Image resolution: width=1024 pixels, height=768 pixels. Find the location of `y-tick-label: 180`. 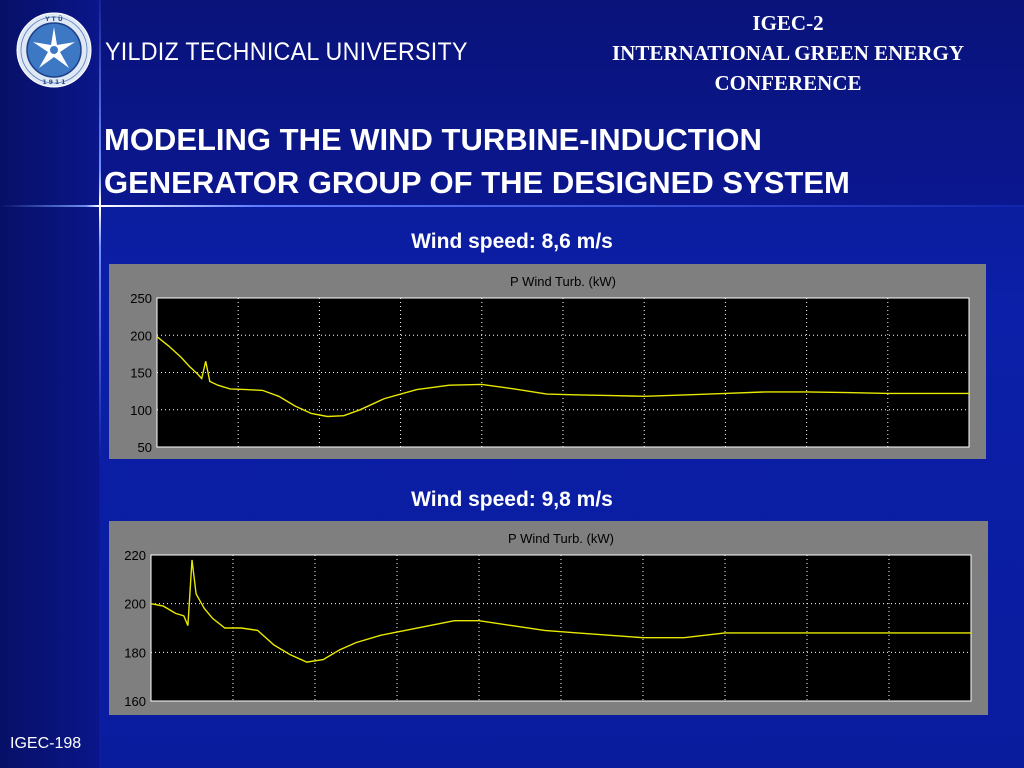

y-tick-label: 180 is located at coordinates (135, 652).